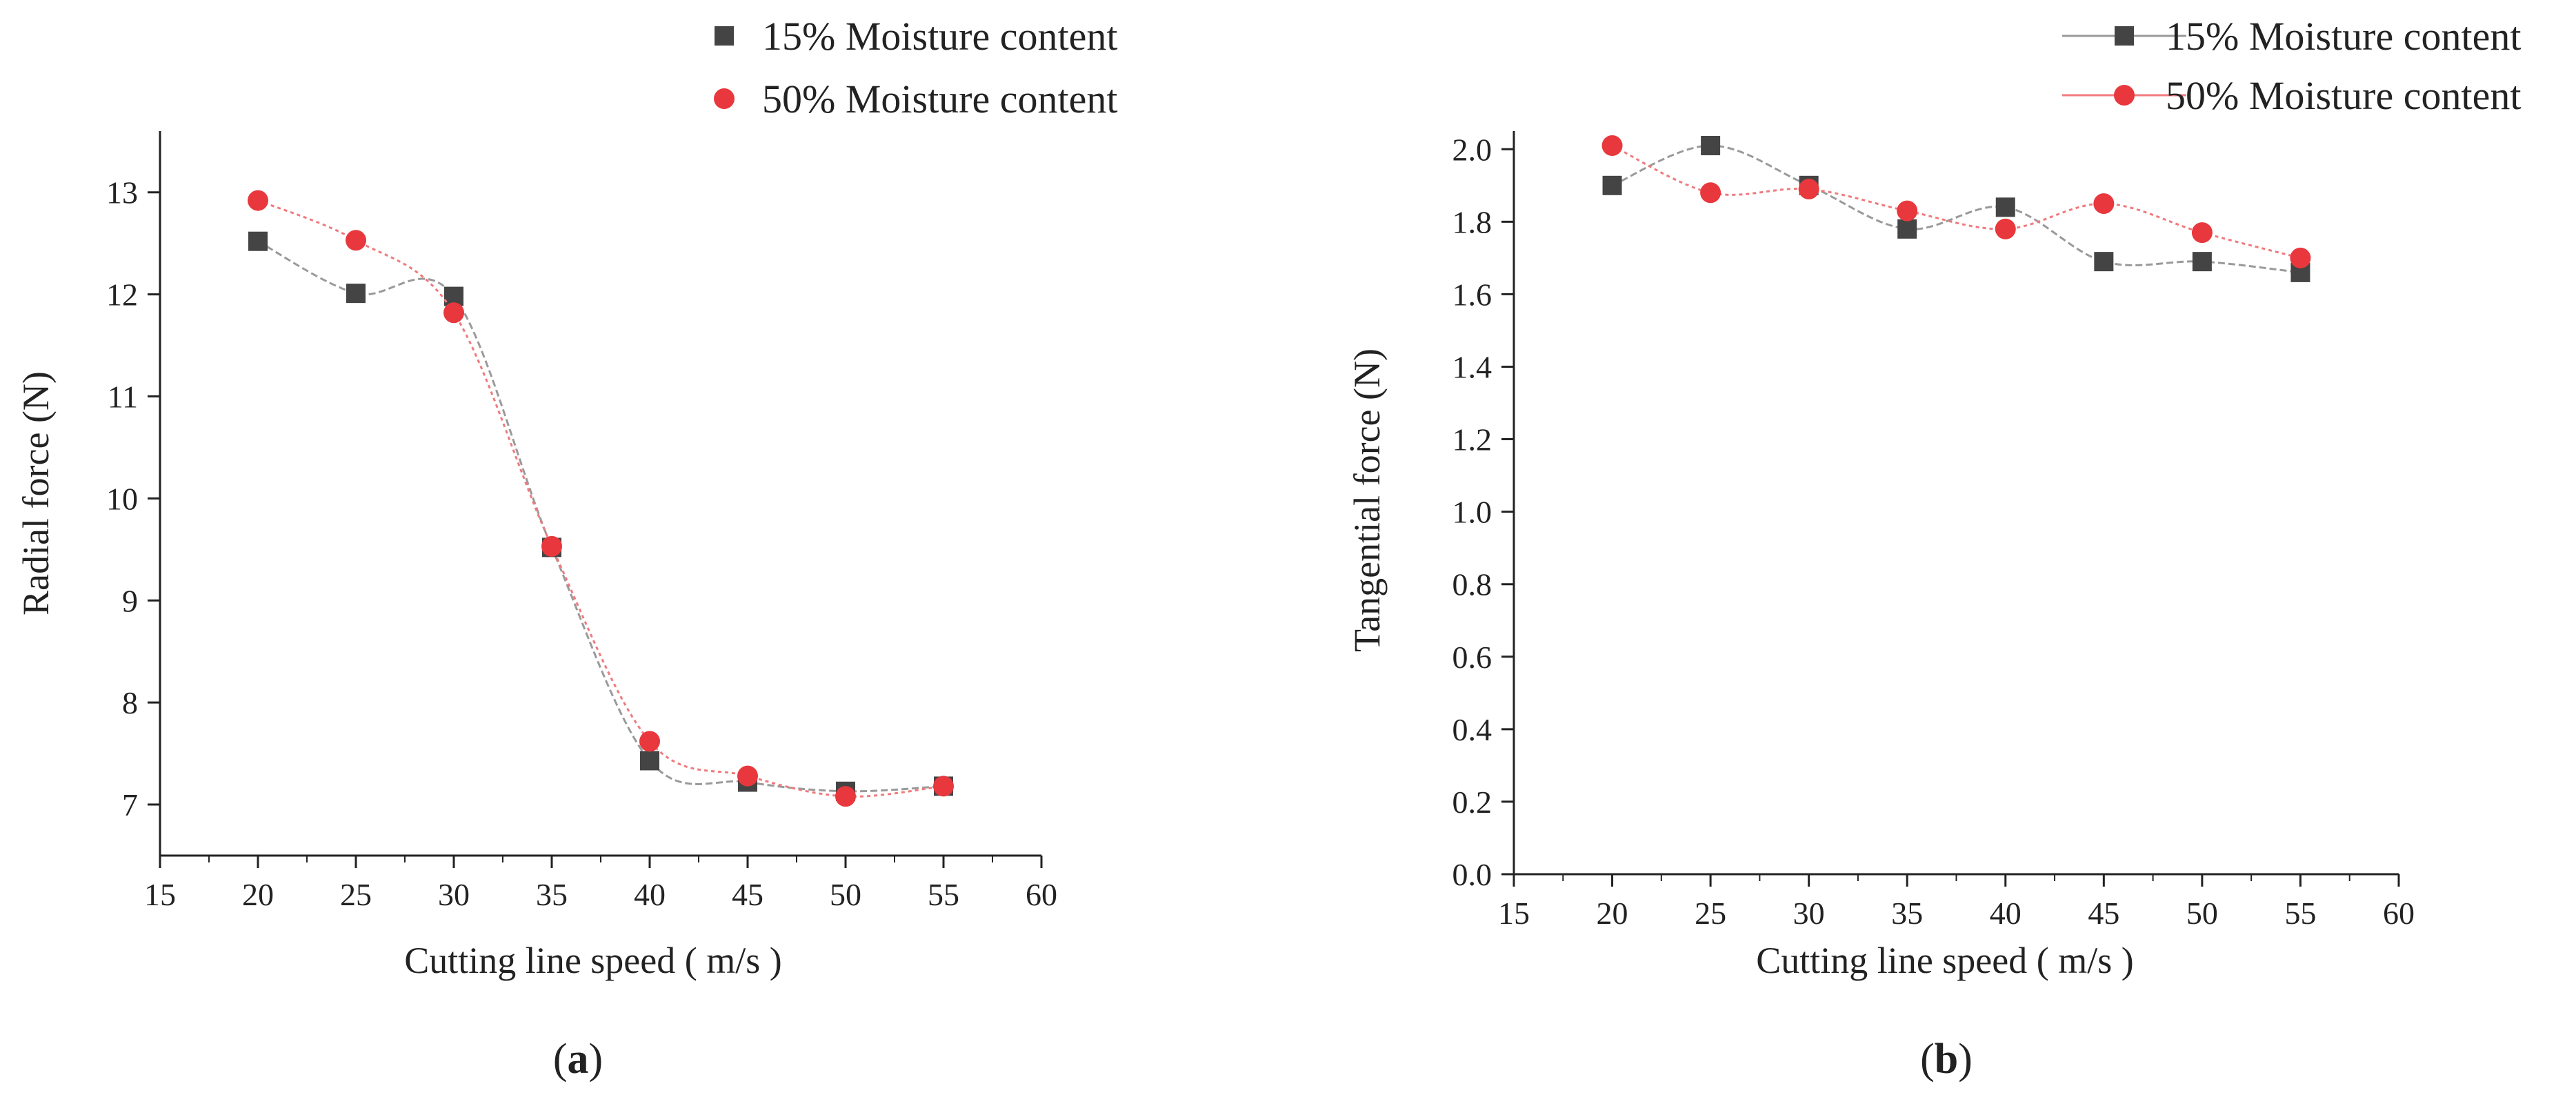 The height and width of the screenshot is (1095, 2576). What do you see at coordinates (1472, 512) in the screenshot?
I see `y-tick-label: 1.0` at bounding box center [1472, 512].